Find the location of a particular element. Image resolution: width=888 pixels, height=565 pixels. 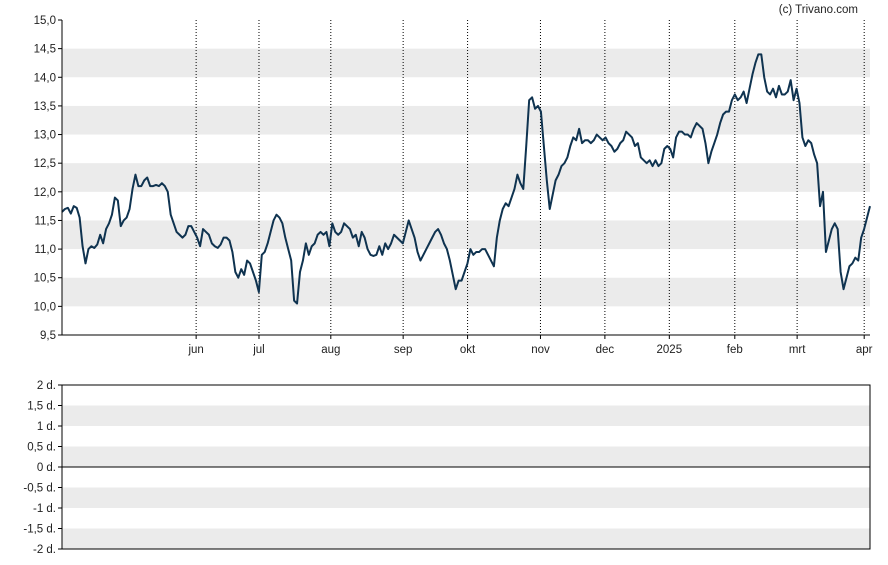

y-tick-label: 13,5 is located at coordinates (45, 107).